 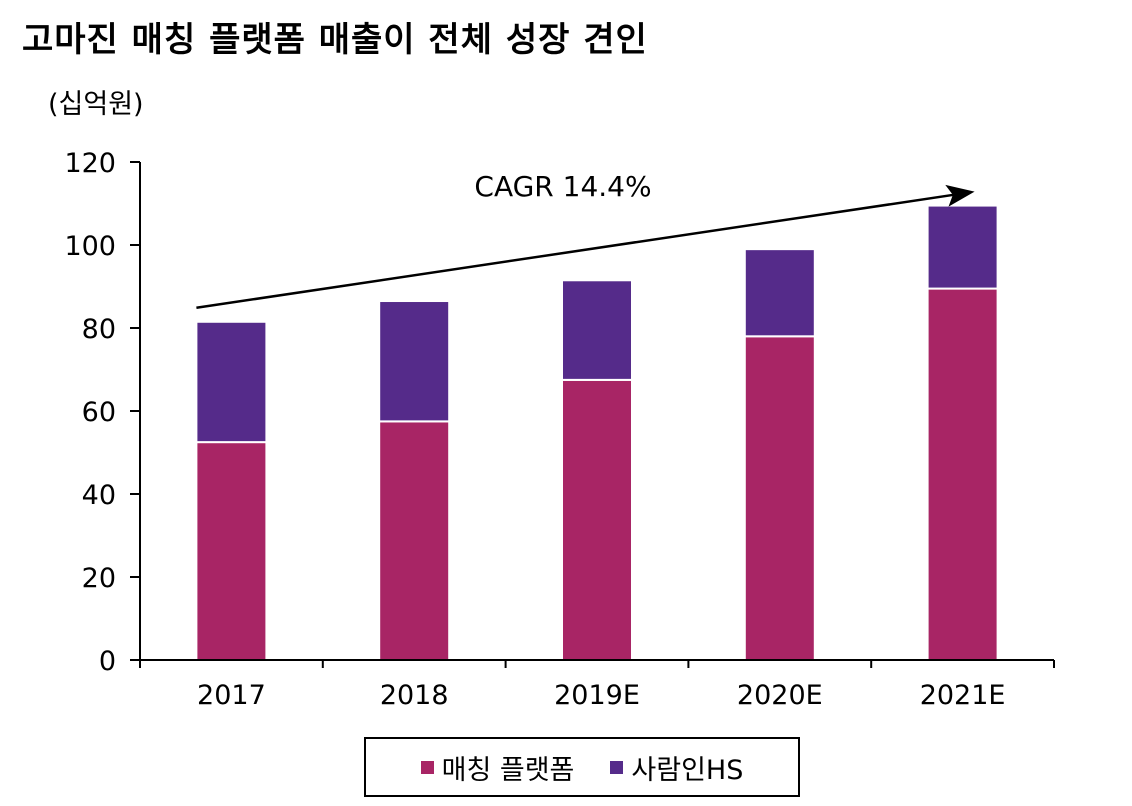 I want to click on legend-item-saramin: 사람인HS, so click(x=676, y=767).